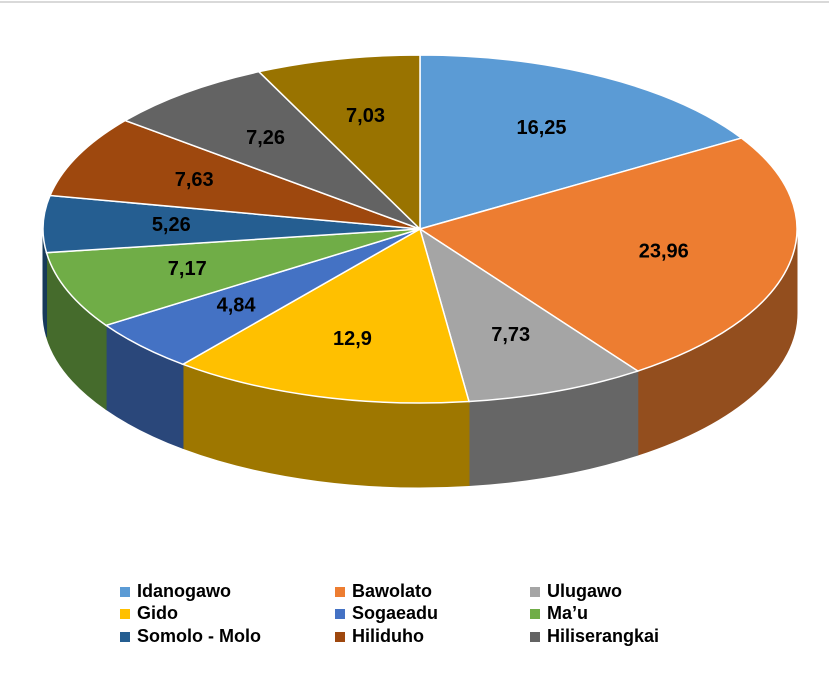 Image resolution: width=829 pixels, height=683 pixels. Describe the element at coordinates (510, 335) in the screenshot. I see `data-label: 7,73` at that location.